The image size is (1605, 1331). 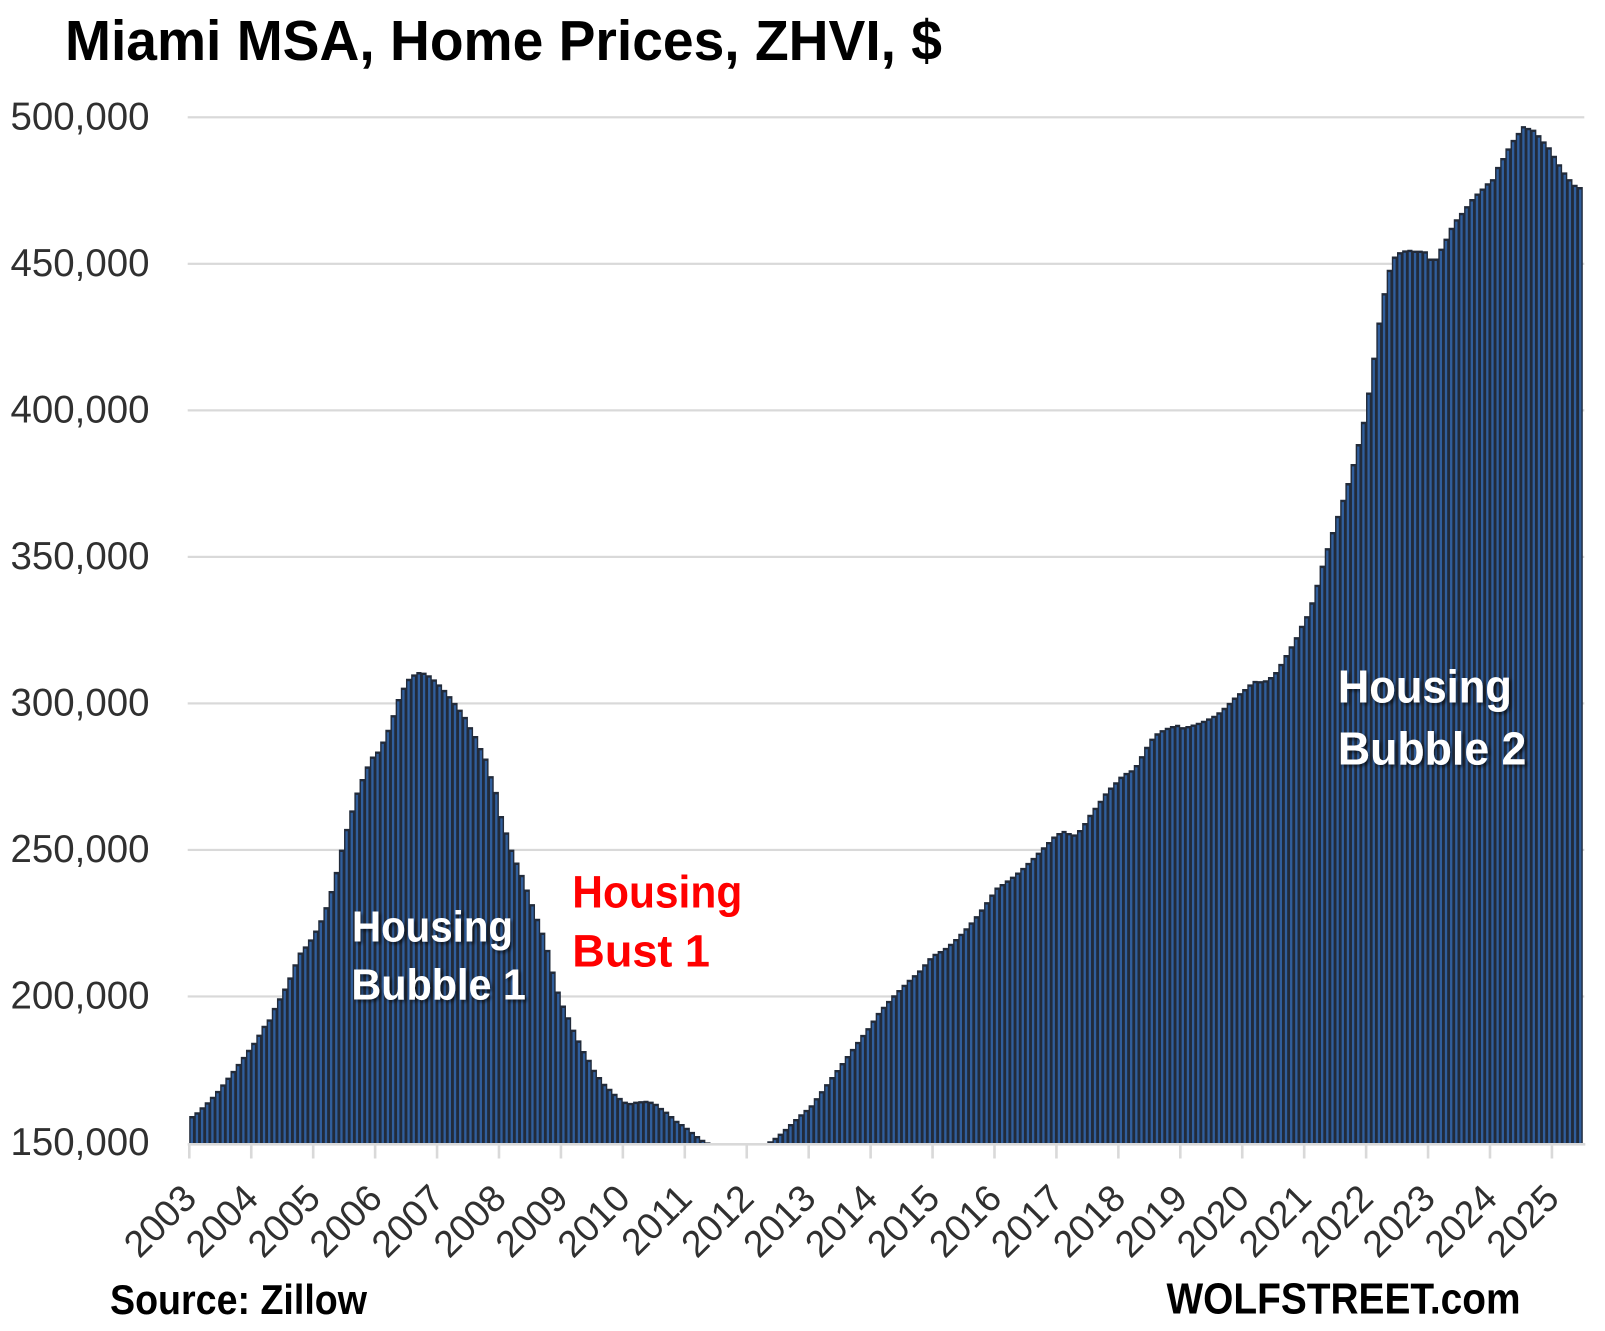 What do you see at coordinates (80, 1142) in the screenshot?
I see `svg-text: 150,000` at bounding box center [80, 1142].